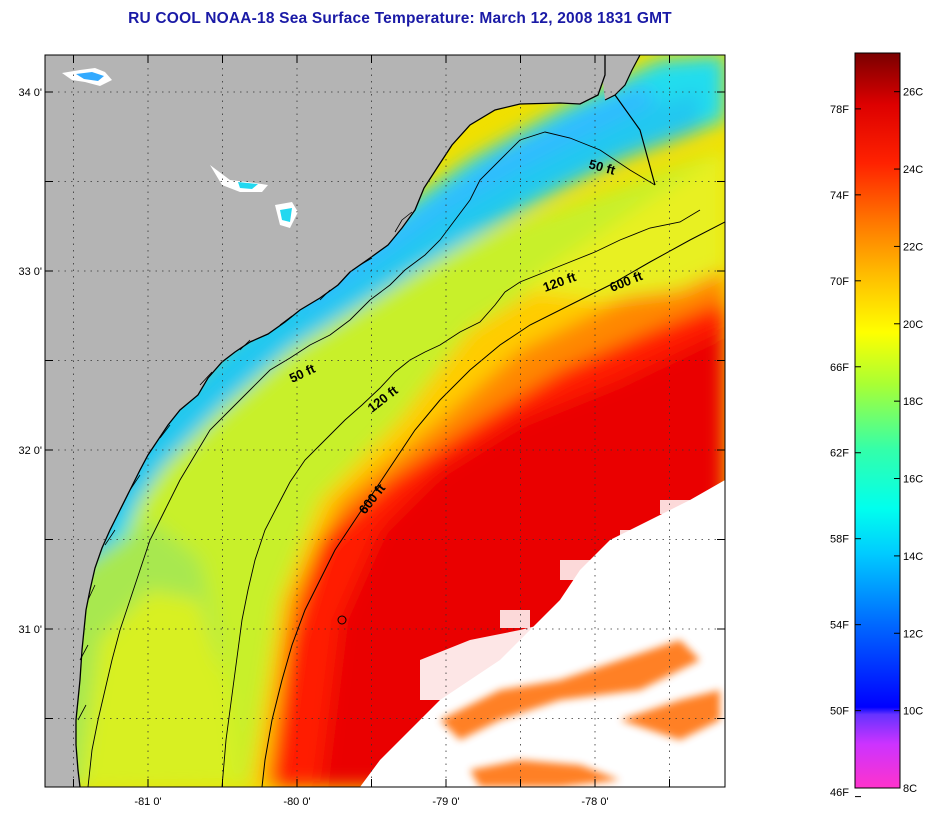  Describe the element at coordinates (30, 630) in the screenshot. I see `latitude-tick-label: 31 0'` at that location.